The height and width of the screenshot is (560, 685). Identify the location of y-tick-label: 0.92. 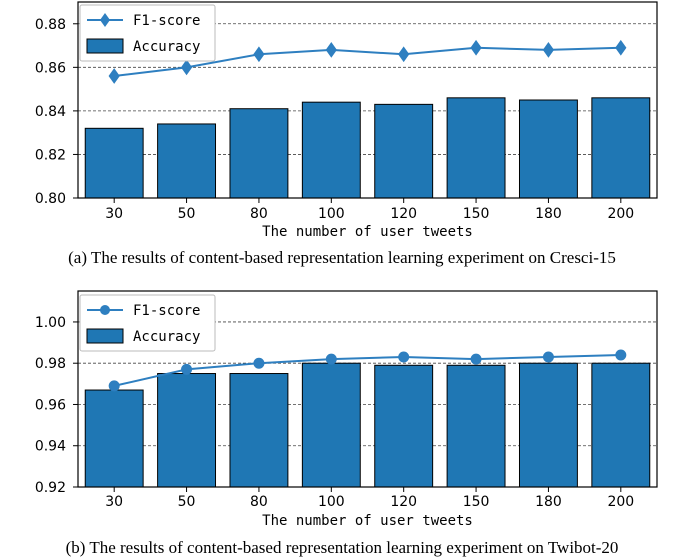
(50, 488).